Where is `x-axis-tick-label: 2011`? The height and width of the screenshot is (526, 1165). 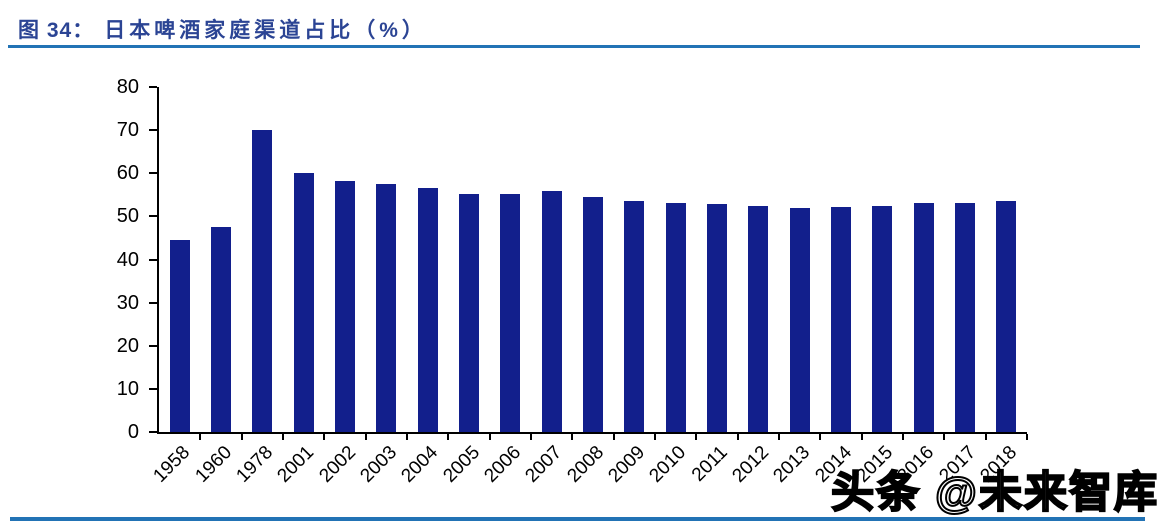 x-axis-tick-label: 2011 is located at coordinates (710, 464).